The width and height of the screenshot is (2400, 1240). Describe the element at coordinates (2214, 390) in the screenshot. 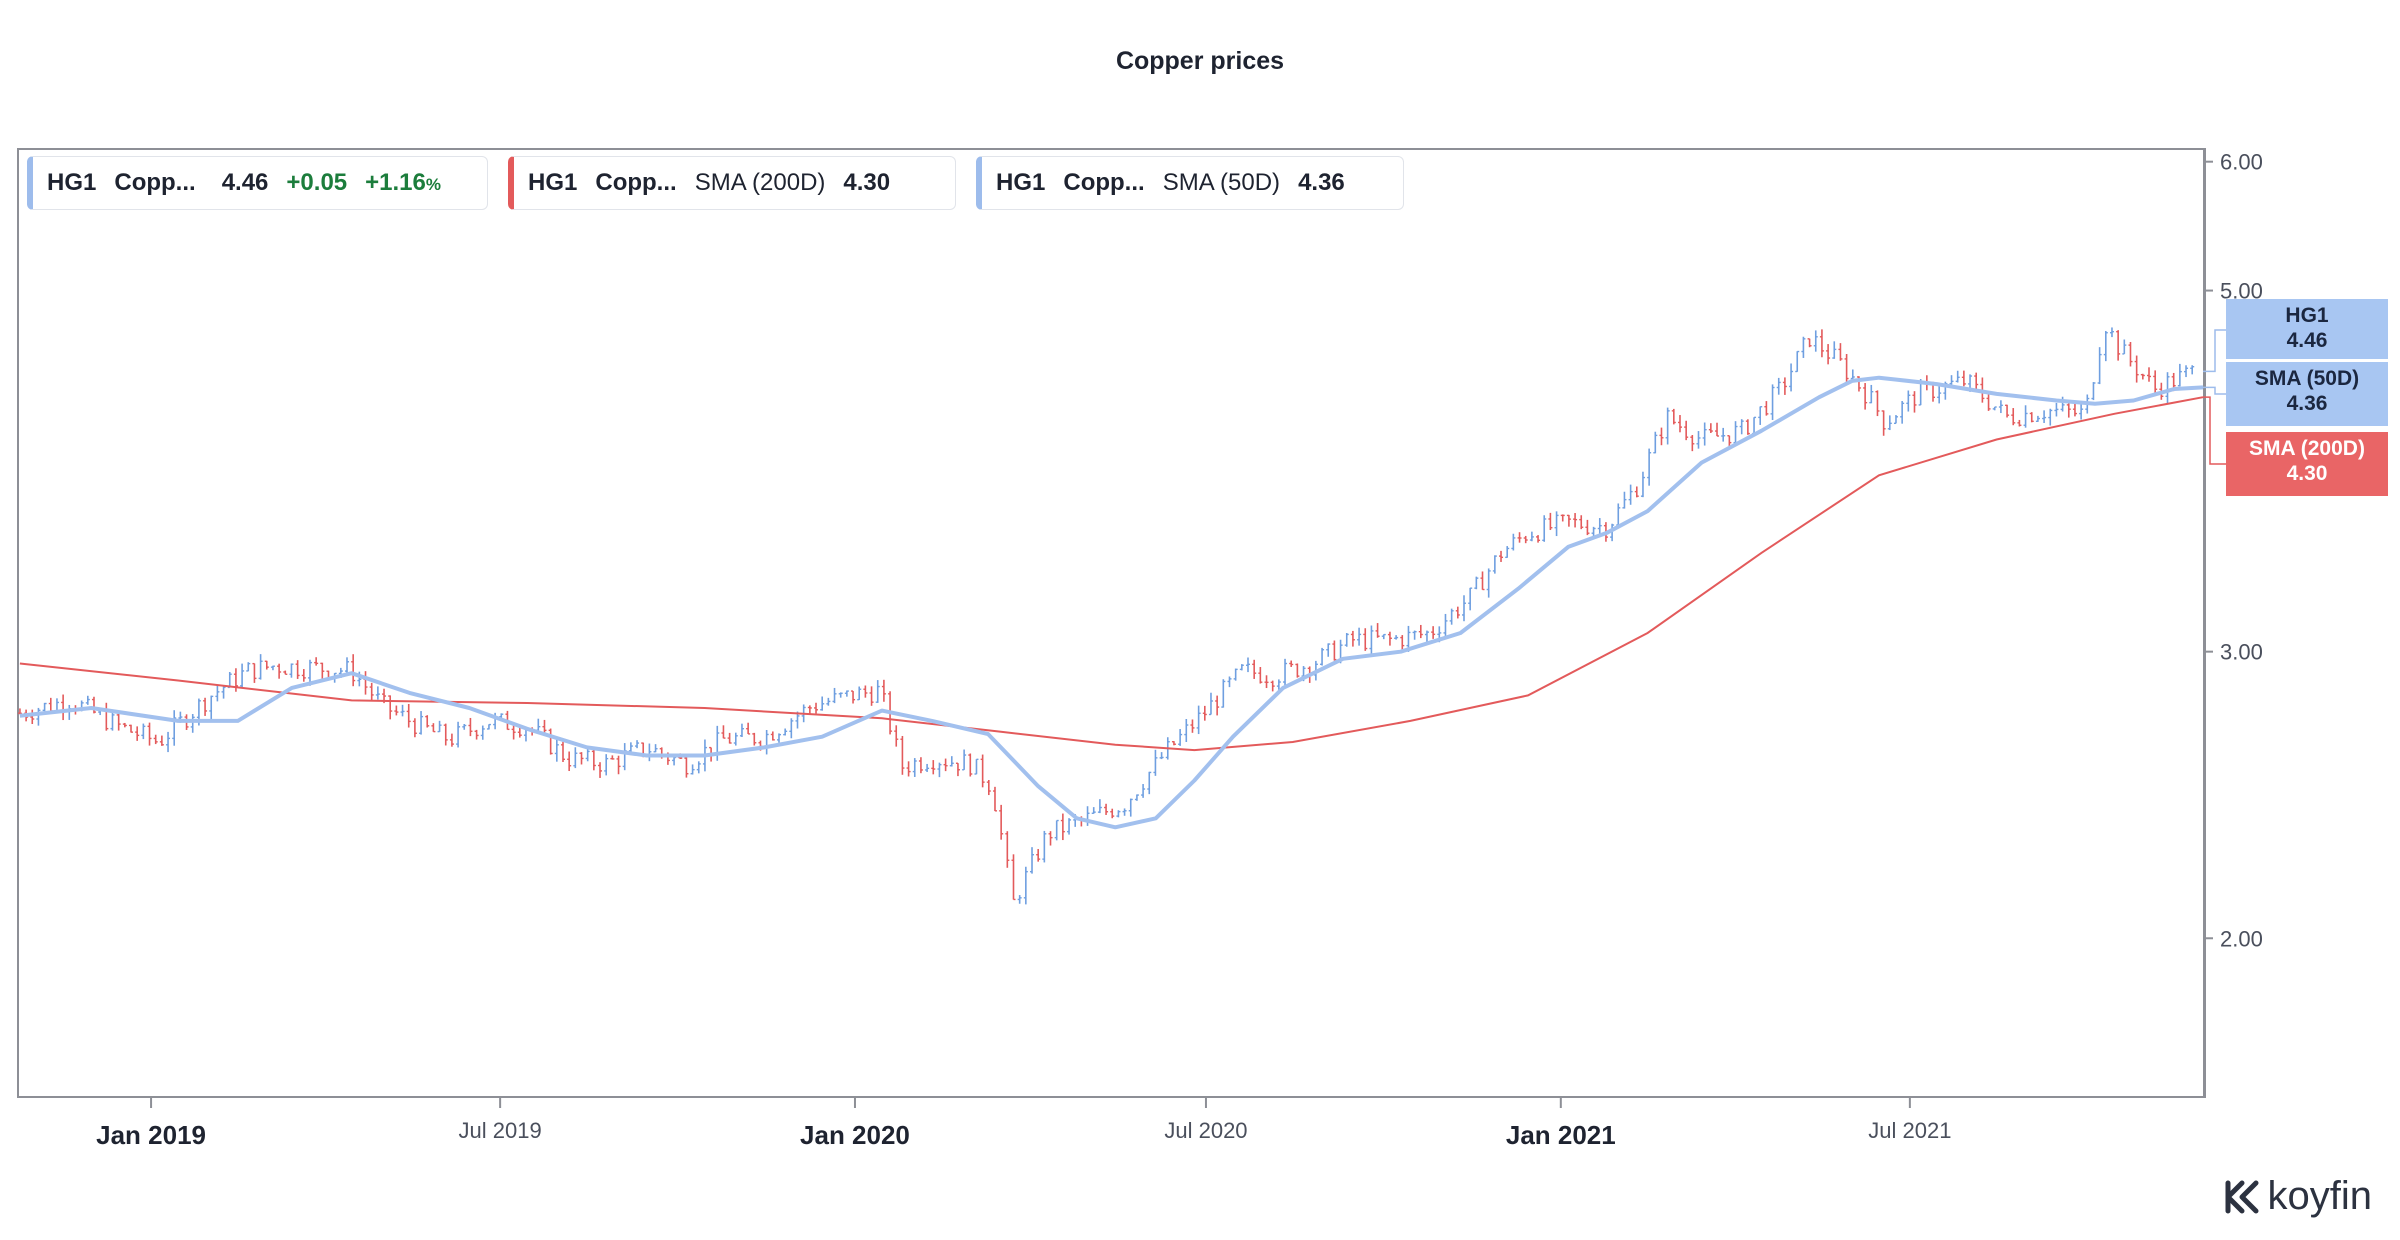

I see `sma50-tag-connector` at that location.